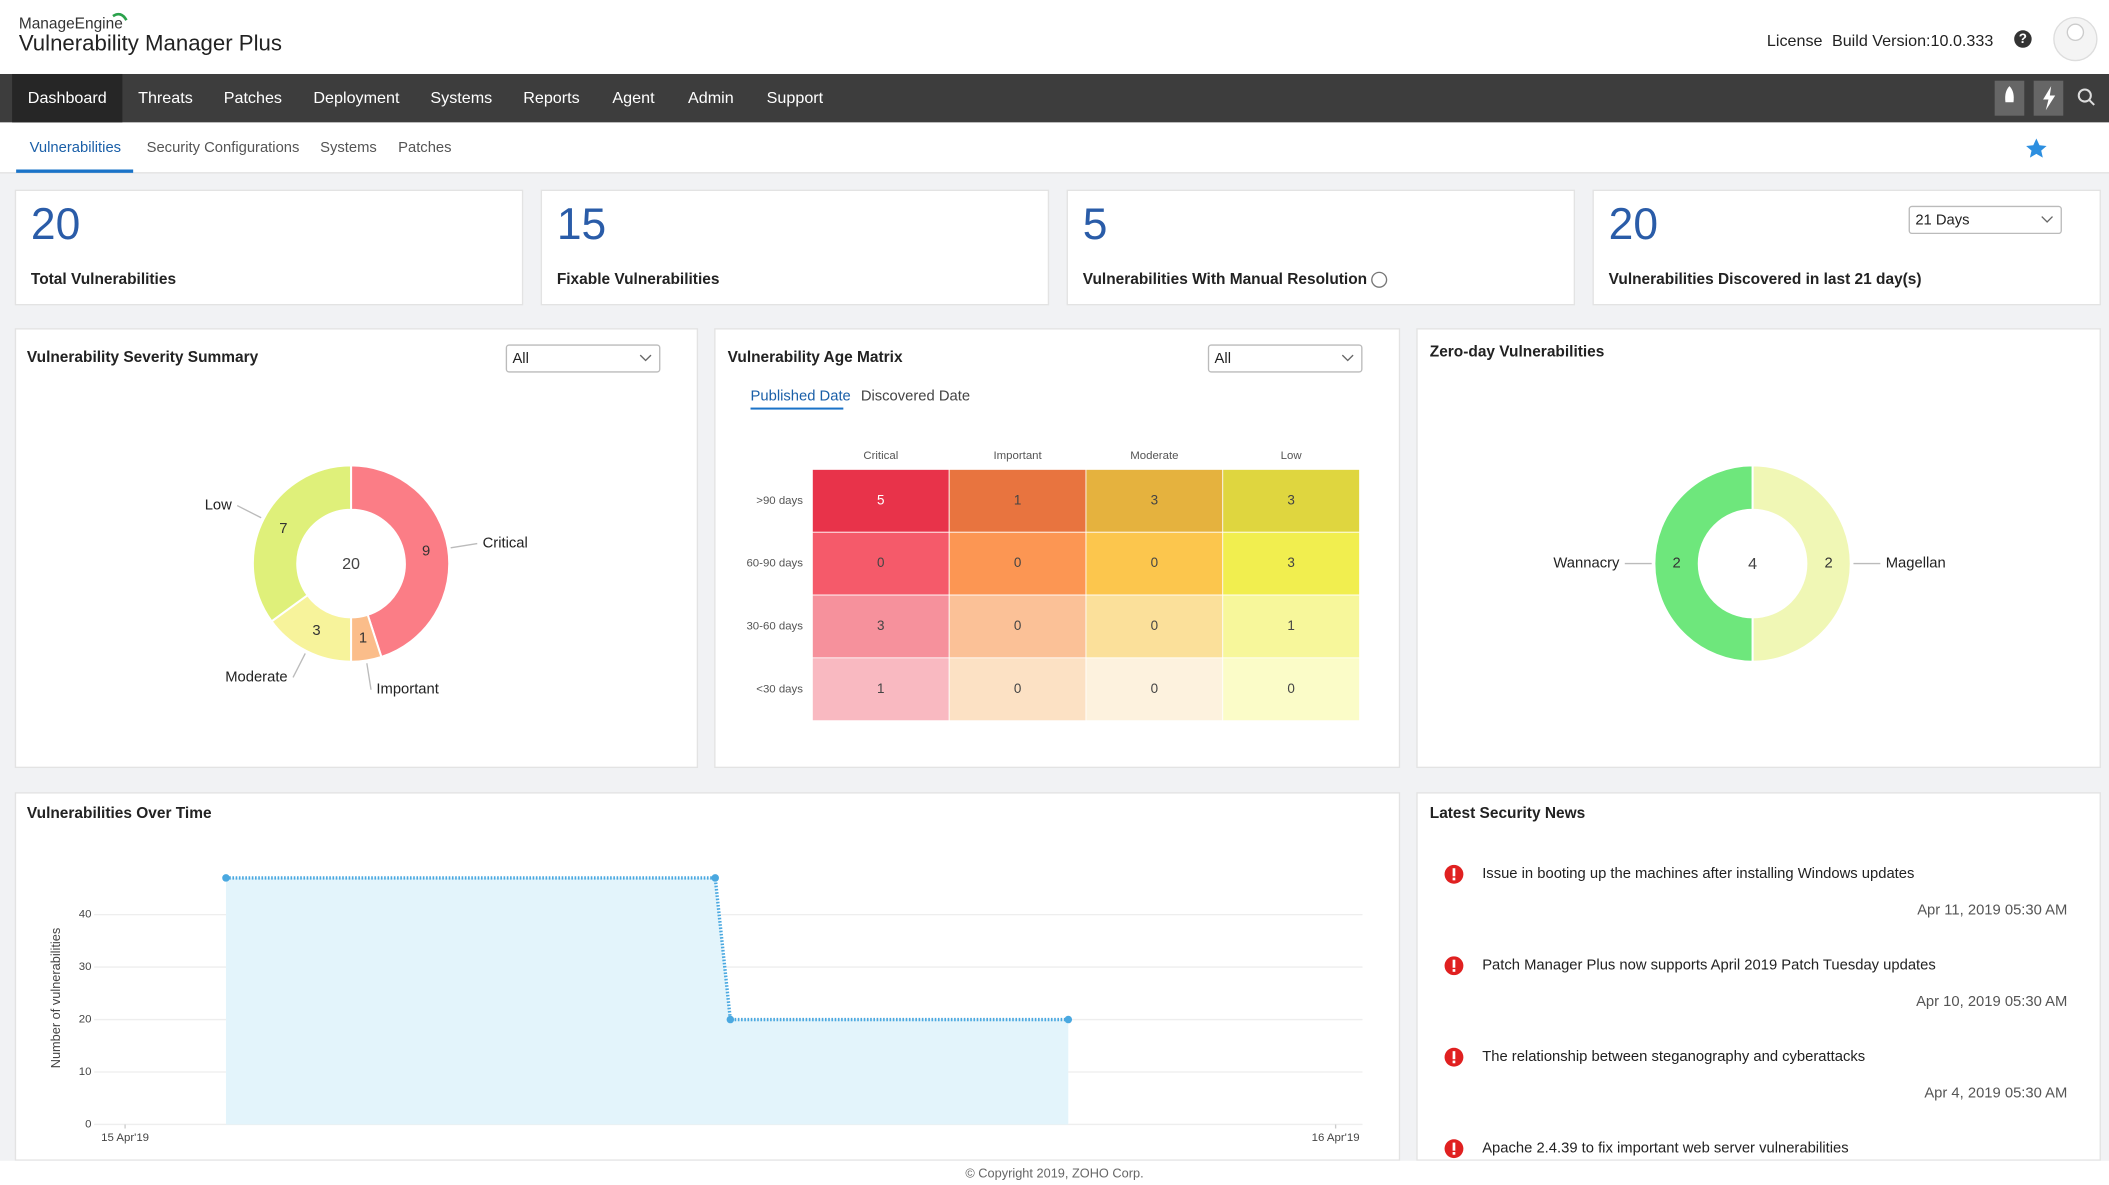 This screenshot has height=1185, width=2109. What do you see at coordinates (915, 397) in the screenshot?
I see `matrix-tab: Discovered Date` at bounding box center [915, 397].